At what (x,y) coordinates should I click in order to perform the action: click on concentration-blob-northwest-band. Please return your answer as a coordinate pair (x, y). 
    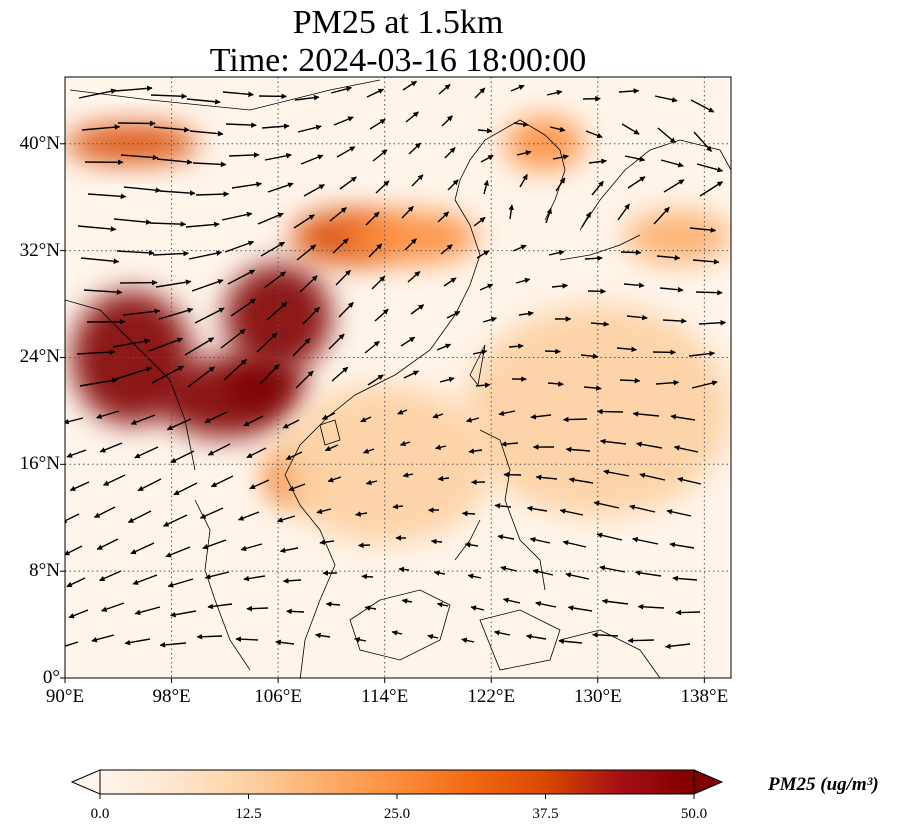
    Looking at the image, I should click on (132, 143).